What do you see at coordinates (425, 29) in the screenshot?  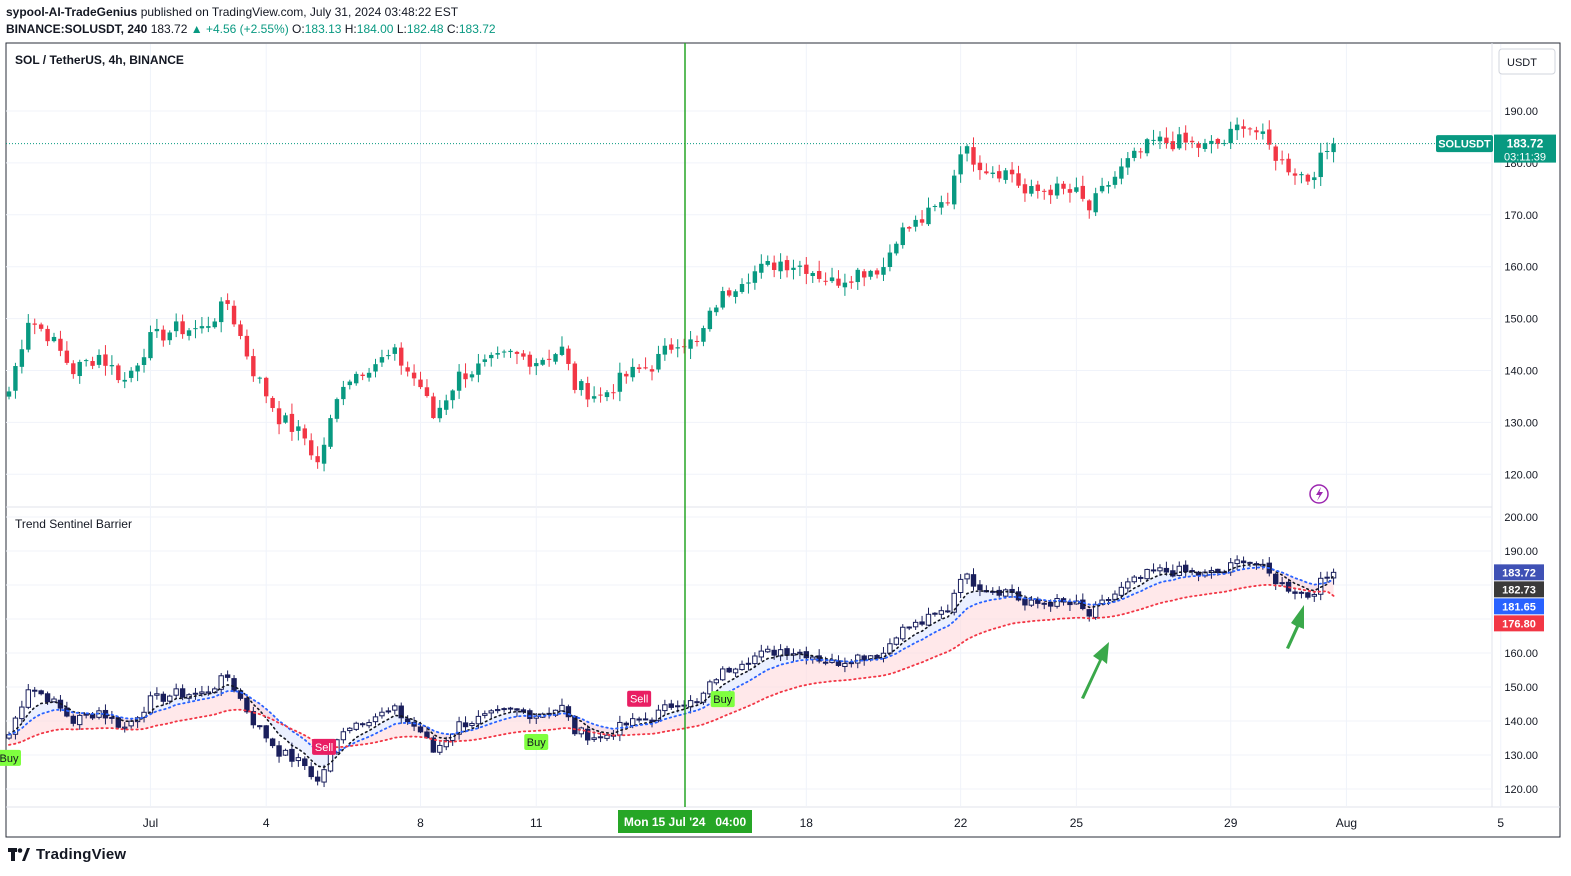 I see `low-value: 182.48` at bounding box center [425, 29].